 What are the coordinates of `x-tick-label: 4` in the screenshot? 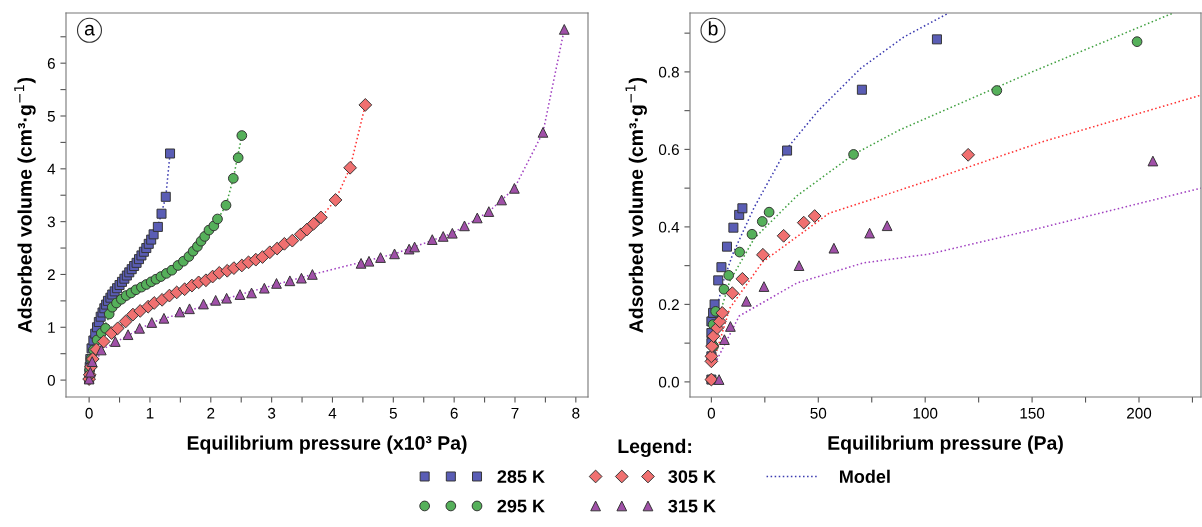 It's located at (332, 413).